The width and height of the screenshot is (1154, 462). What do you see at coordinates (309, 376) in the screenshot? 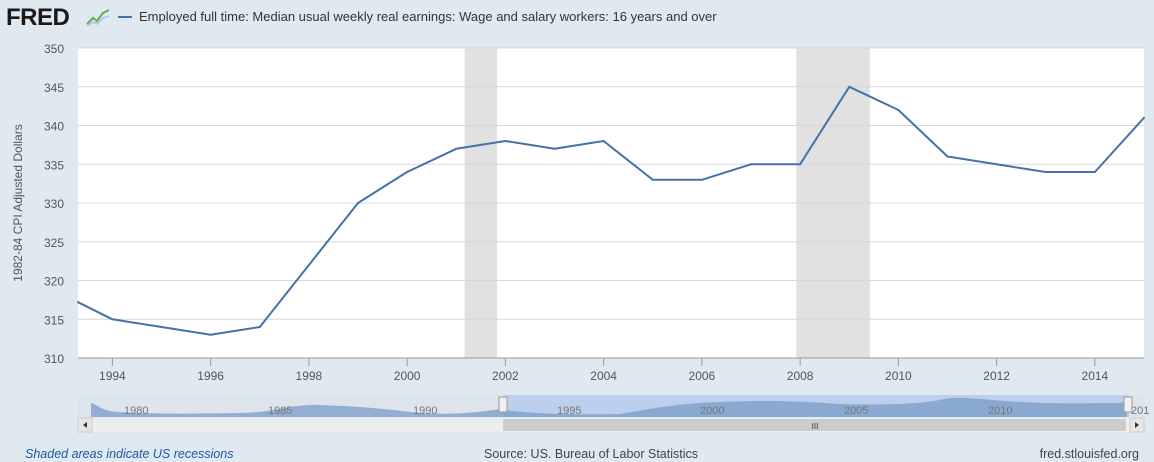
I see `x-tick-label-1998: 1998` at bounding box center [309, 376].